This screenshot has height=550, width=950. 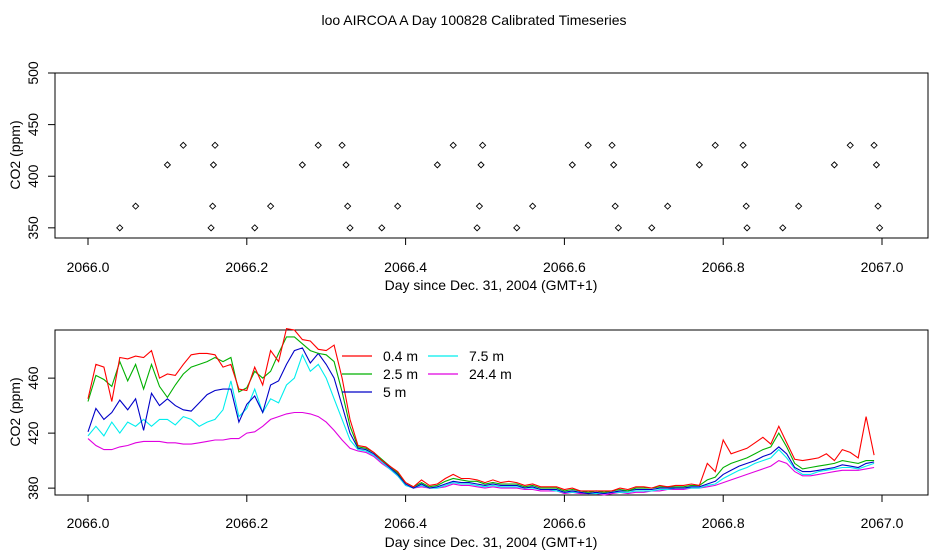 I want to click on panel-top-ylabel: CO2 (ppm), so click(x=15, y=154).